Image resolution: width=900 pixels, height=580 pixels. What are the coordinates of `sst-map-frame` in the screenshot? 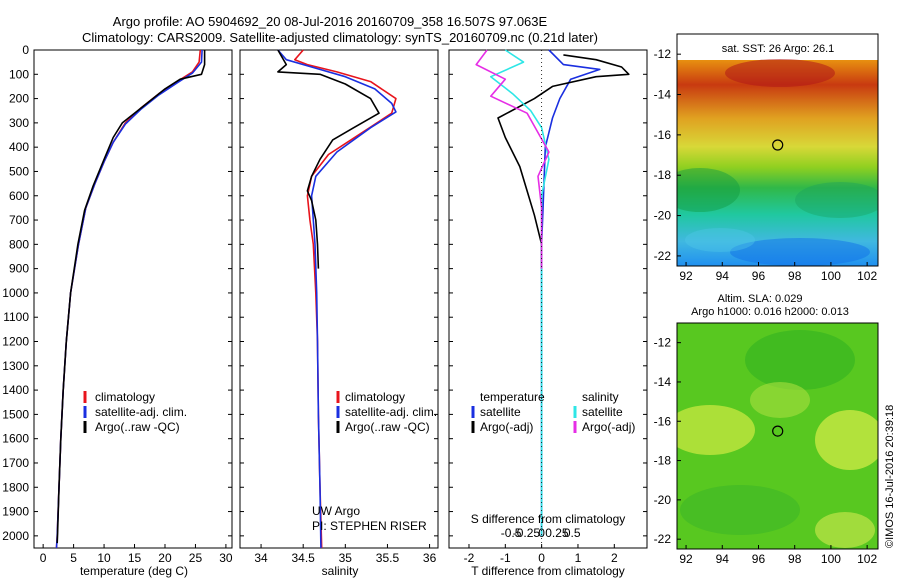 It's located at (777, 150).